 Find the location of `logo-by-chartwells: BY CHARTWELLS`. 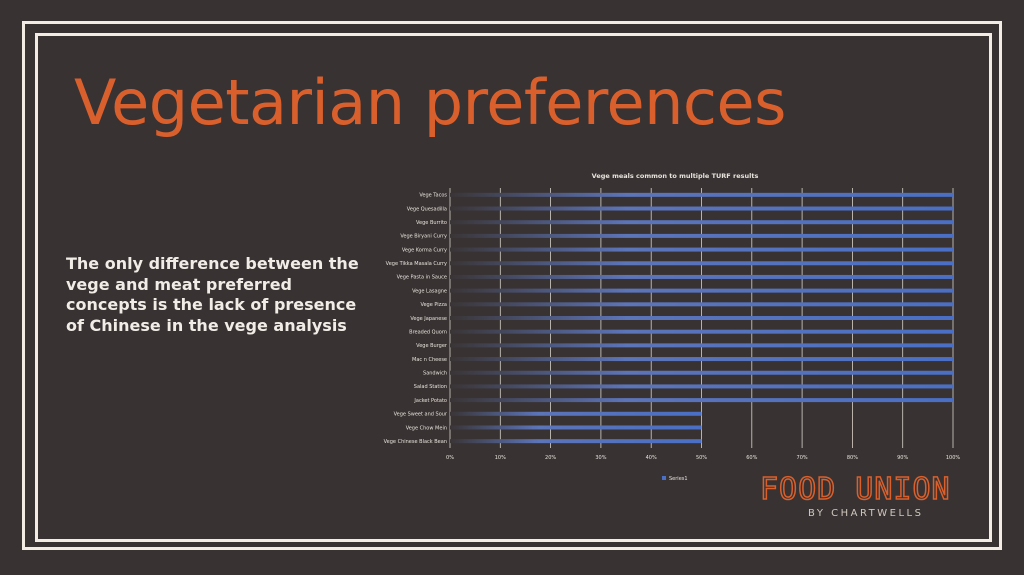

logo-by-chartwells: BY CHARTWELLS is located at coordinates (866, 513).